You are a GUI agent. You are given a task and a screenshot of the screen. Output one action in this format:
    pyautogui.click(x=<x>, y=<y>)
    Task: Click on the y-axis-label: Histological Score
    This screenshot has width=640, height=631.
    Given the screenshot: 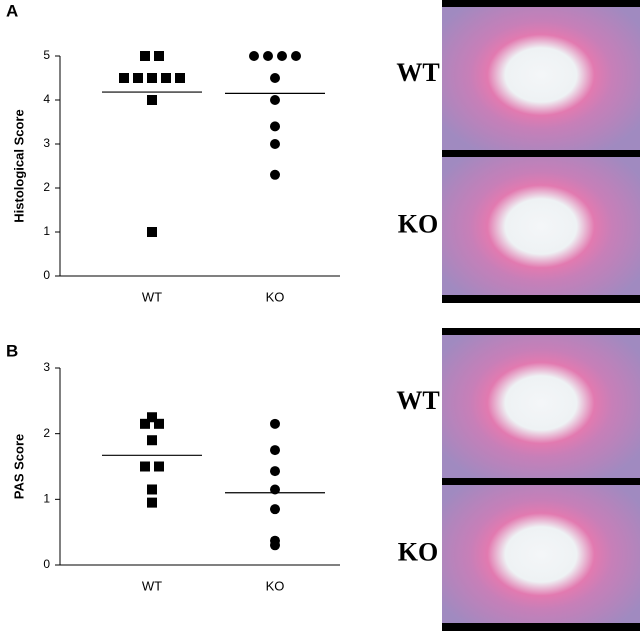 What is the action you would take?
    pyautogui.click(x=18, y=165)
    